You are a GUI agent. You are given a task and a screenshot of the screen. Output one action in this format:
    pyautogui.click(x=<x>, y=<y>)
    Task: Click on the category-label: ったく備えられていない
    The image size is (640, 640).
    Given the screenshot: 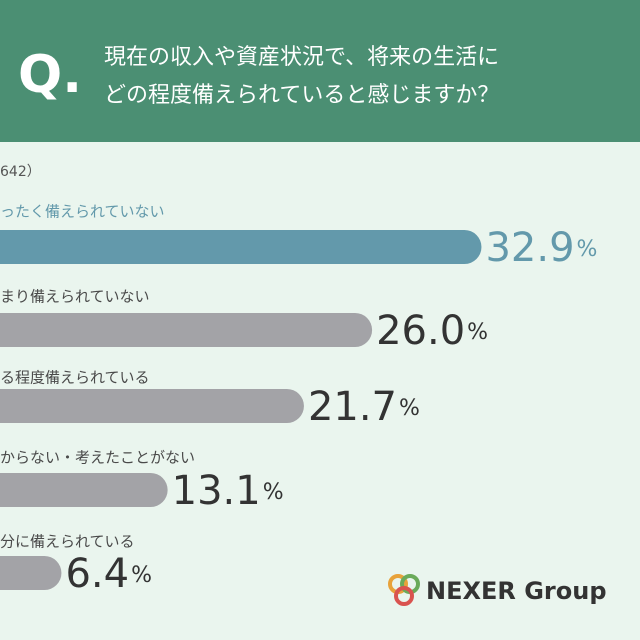 What is the action you would take?
    pyautogui.click(x=82, y=212)
    